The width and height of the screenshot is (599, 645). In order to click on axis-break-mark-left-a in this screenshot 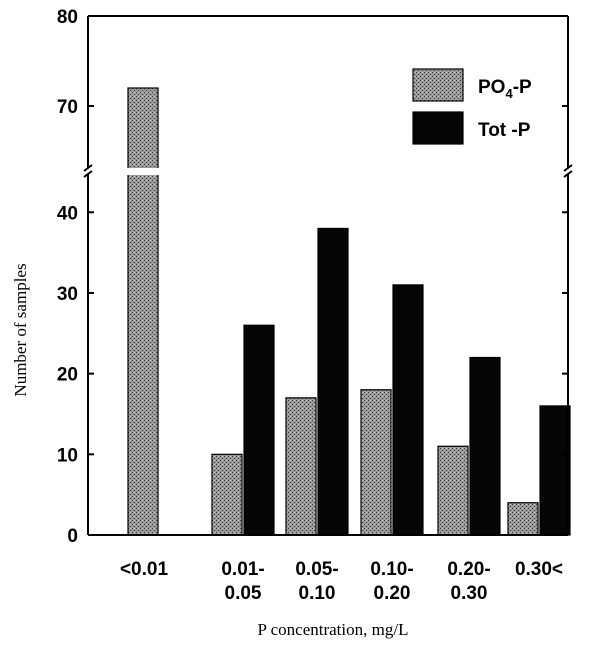, I will do `click(88, 168)`.